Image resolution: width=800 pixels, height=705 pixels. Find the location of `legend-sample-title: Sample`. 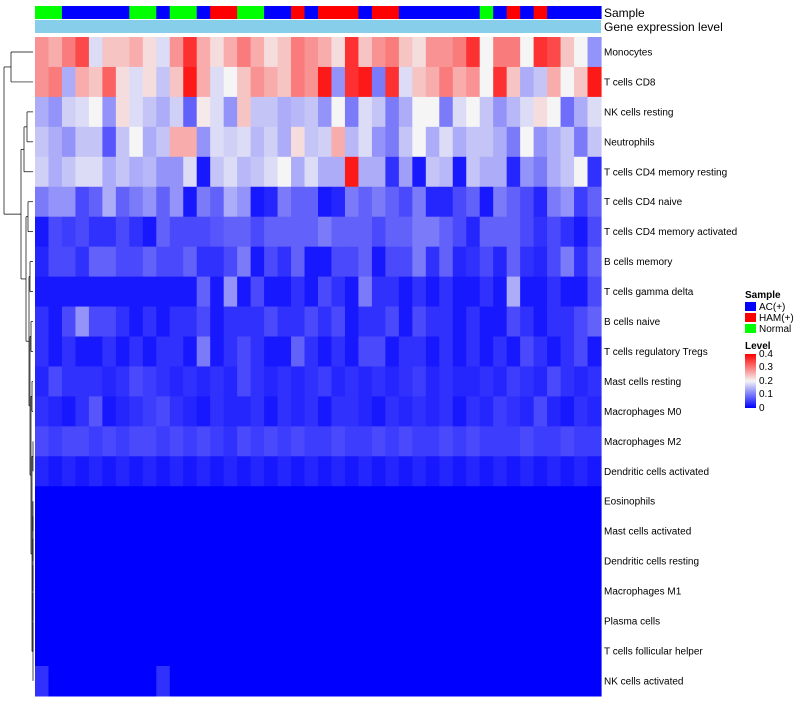

legend-sample-title: Sample is located at coordinates (763, 295).